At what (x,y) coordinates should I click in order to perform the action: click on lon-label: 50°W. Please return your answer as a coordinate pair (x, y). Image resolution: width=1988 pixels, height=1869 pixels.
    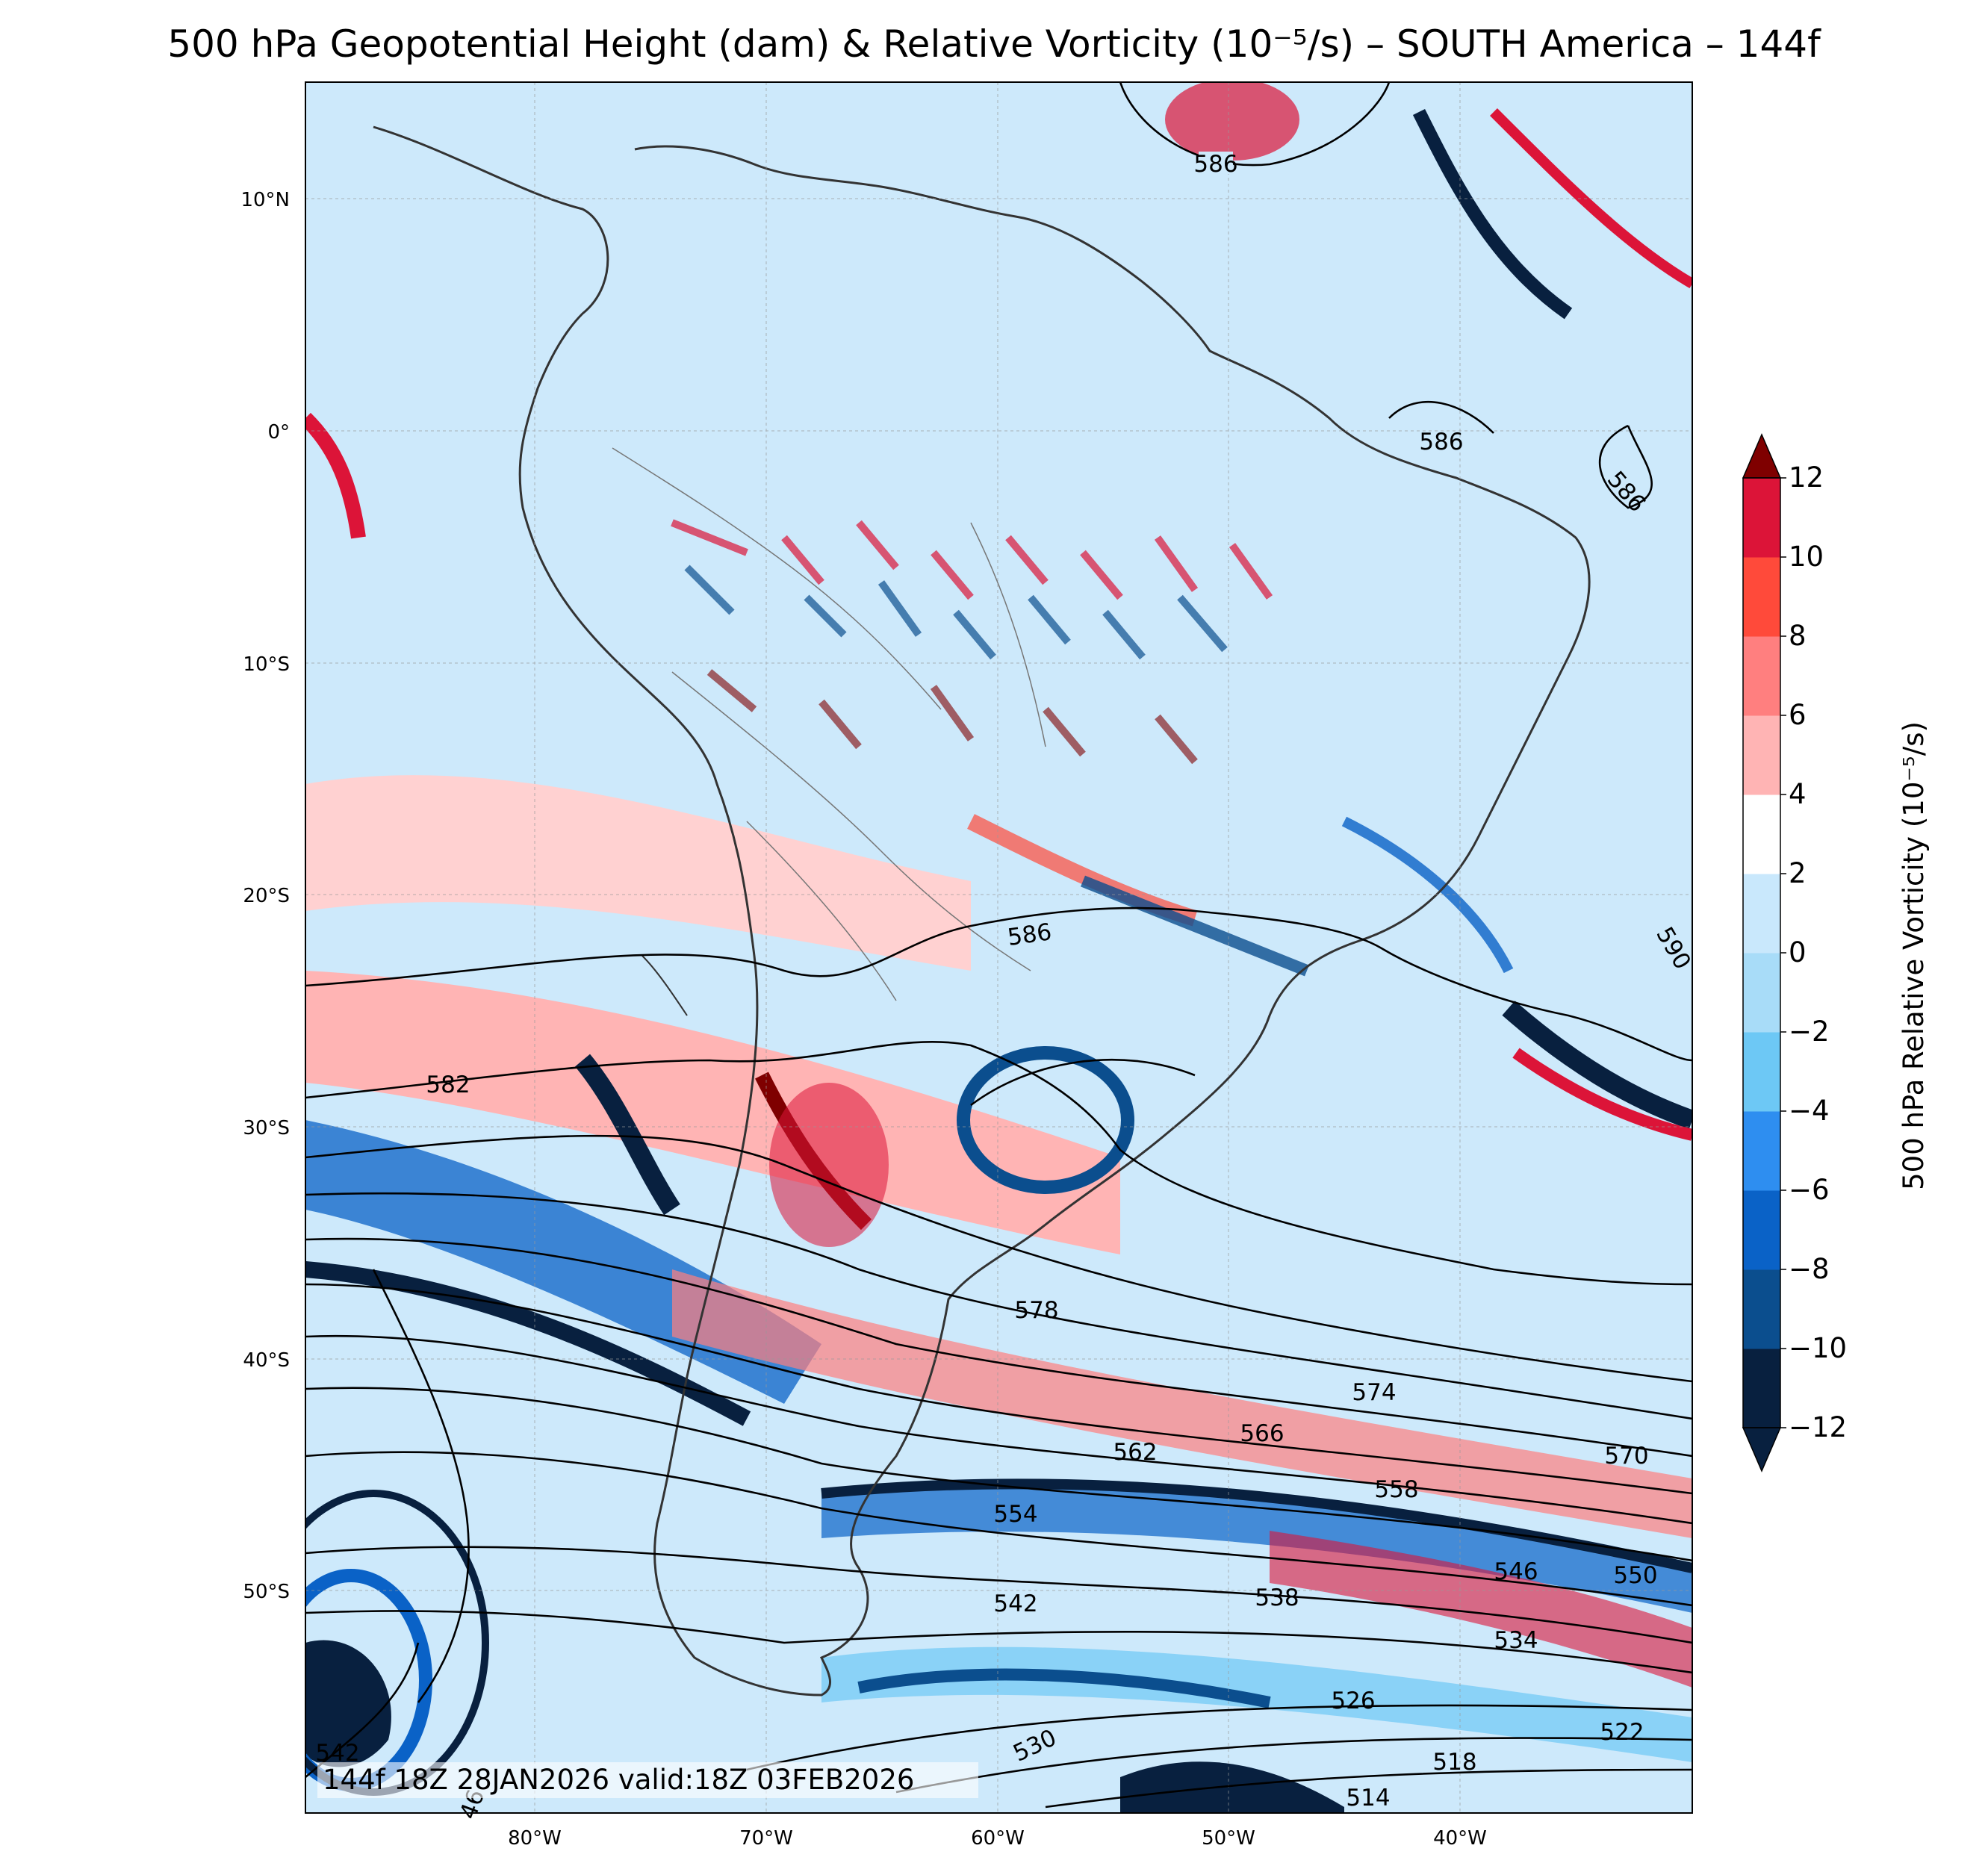
    Looking at the image, I should click on (1229, 1838).